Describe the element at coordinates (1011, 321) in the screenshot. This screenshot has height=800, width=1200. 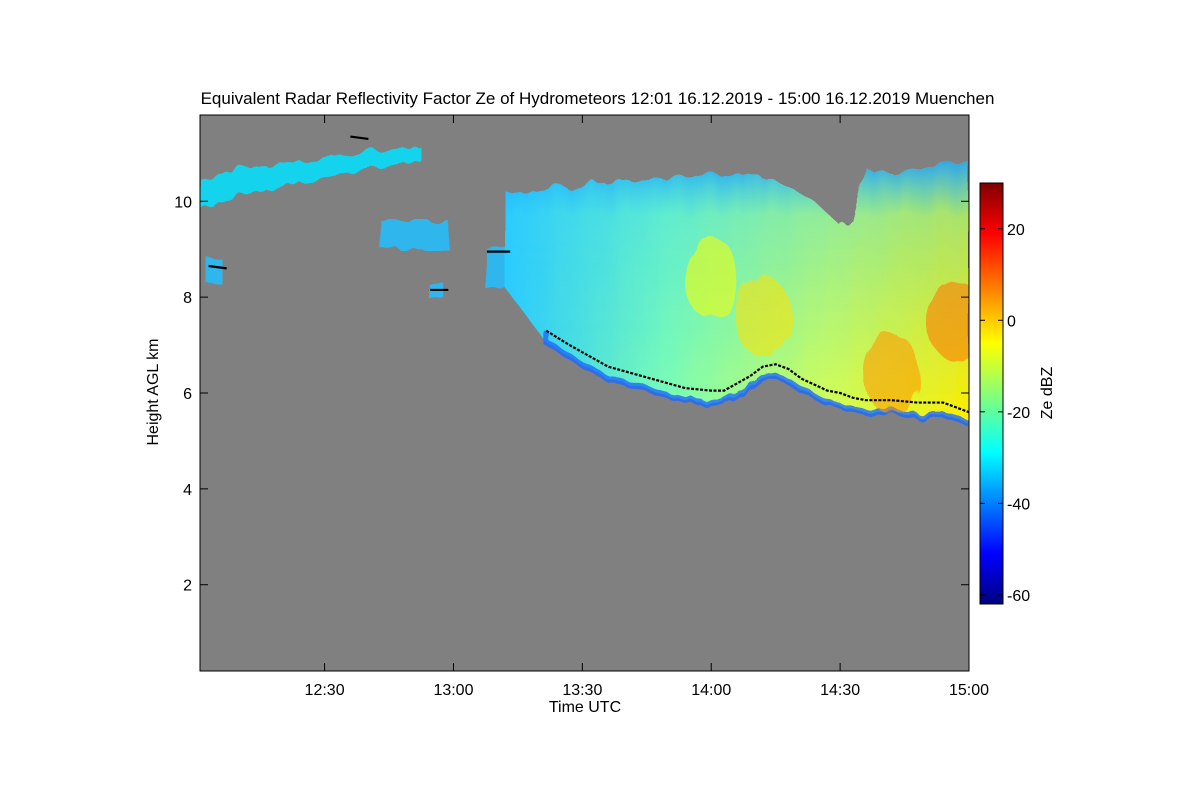
I see `colorbar-tick-label: 0` at that location.